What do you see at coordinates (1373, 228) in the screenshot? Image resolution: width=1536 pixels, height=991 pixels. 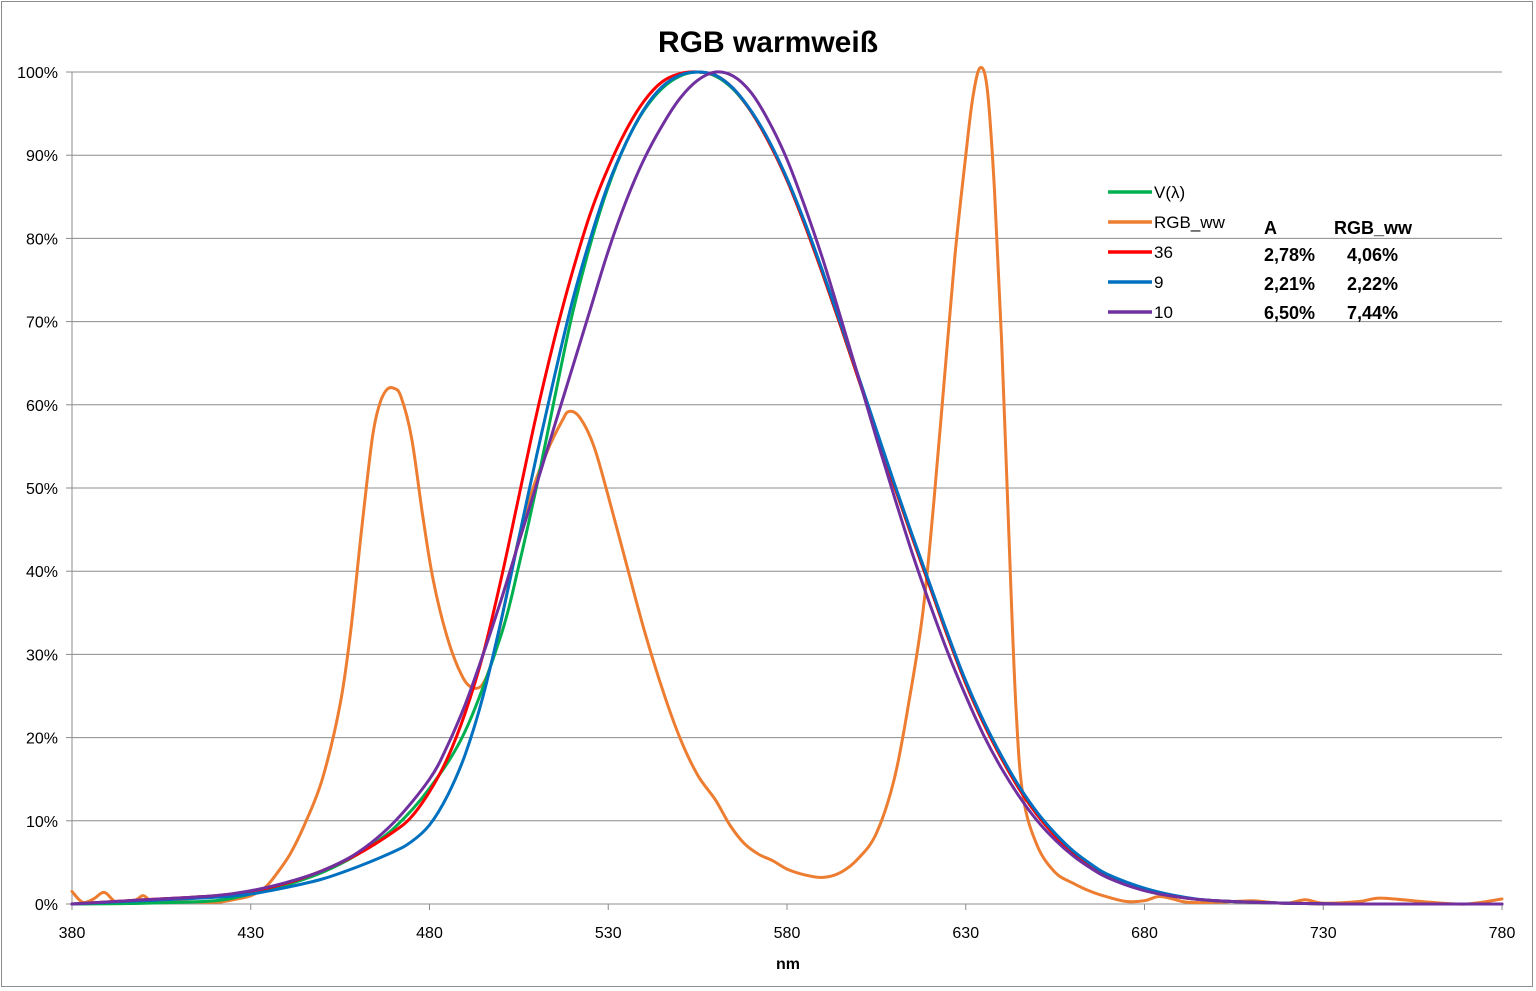 I see `table-header-rgb: RGB_ww` at bounding box center [1373, 228].